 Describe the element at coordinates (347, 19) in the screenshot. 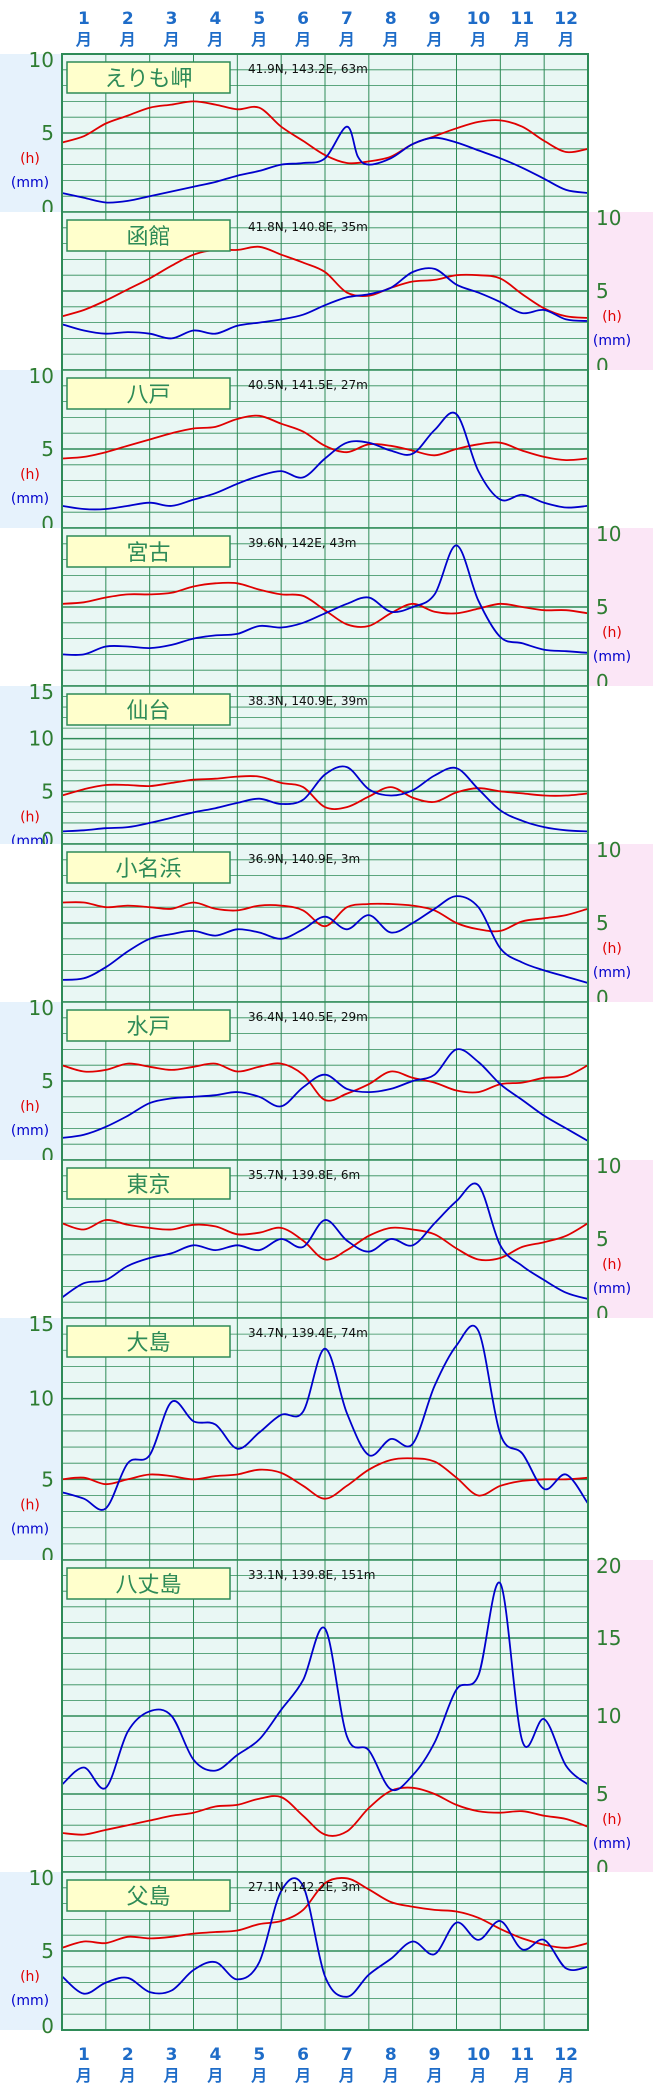

I see `month-label-7: 7` at that location.